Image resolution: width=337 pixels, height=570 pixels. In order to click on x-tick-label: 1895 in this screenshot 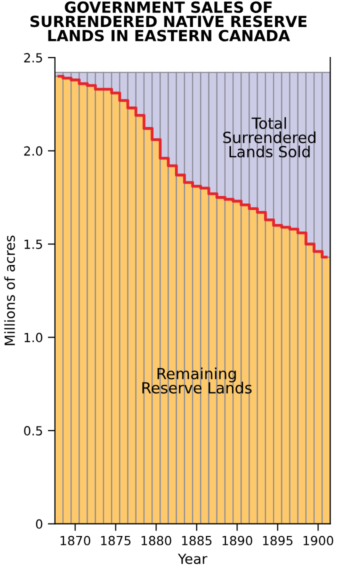, I will do `click(277, 541)`.